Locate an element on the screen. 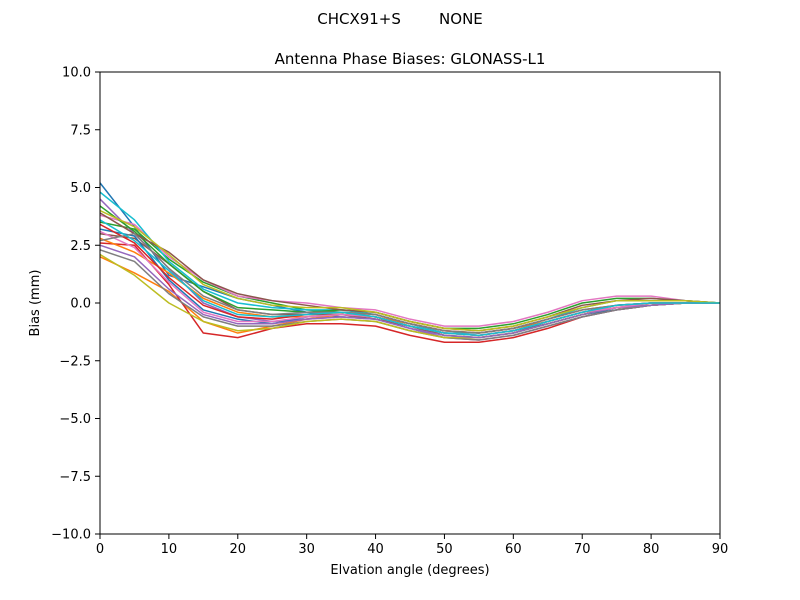 The height and width of the screenshot is (600, 800). figure-suptitle: CHCX91+S NONE is located at coordinates (400, 19).